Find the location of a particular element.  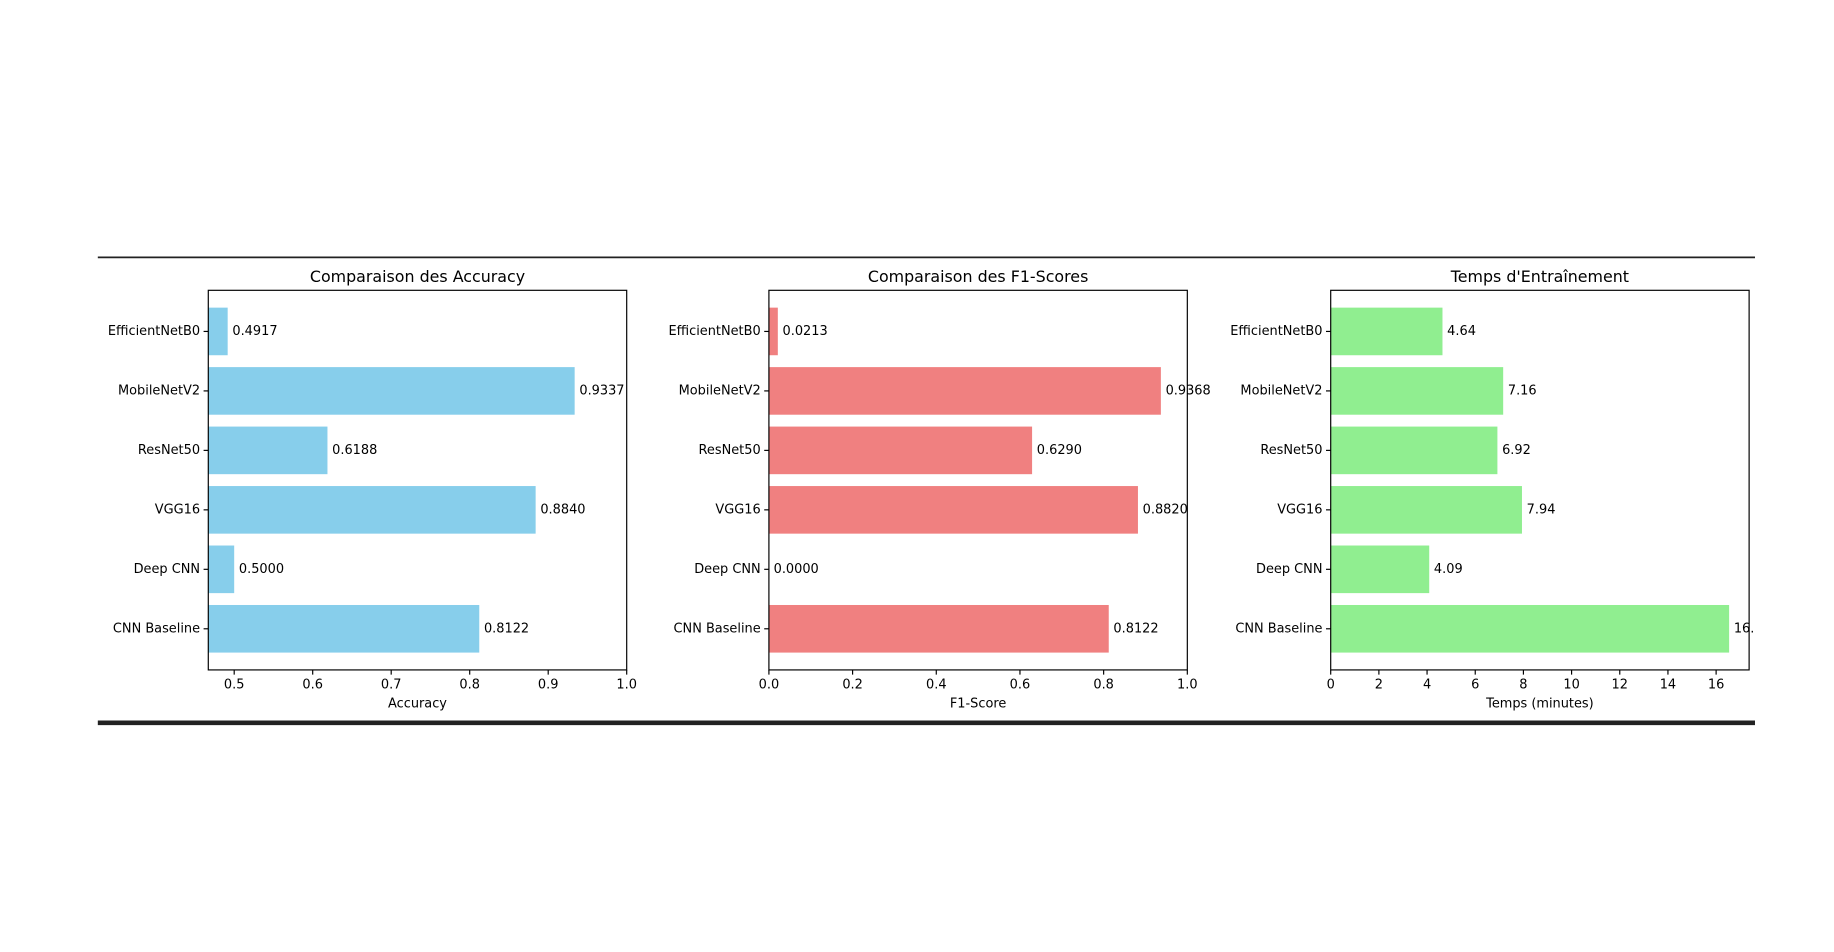

value-label: 16.54 is located at coordinates (1752, 628).